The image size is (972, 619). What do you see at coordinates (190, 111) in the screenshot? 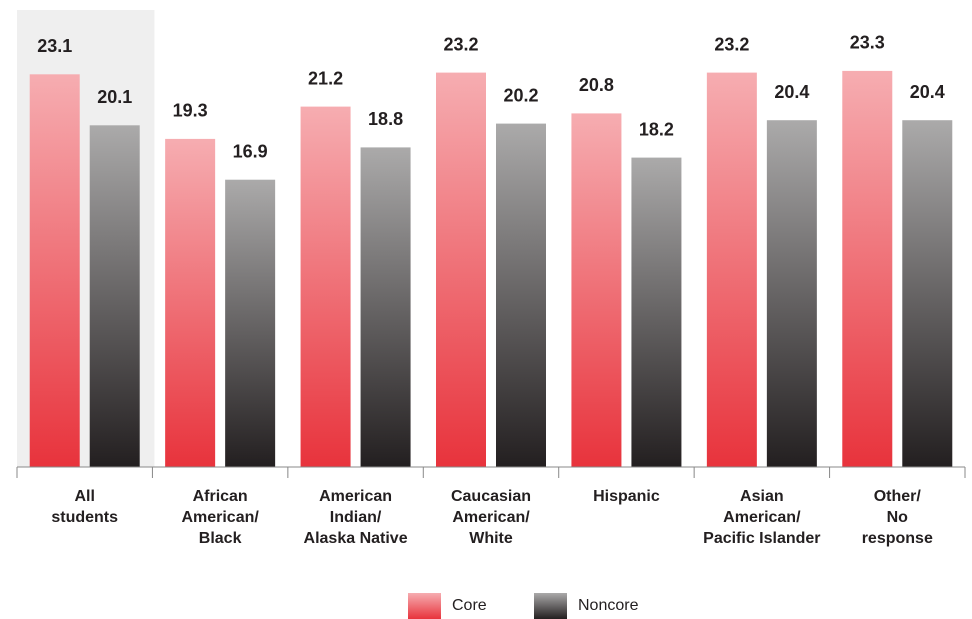
I see `value-label: 19.3` at bounding box center [190, 111].